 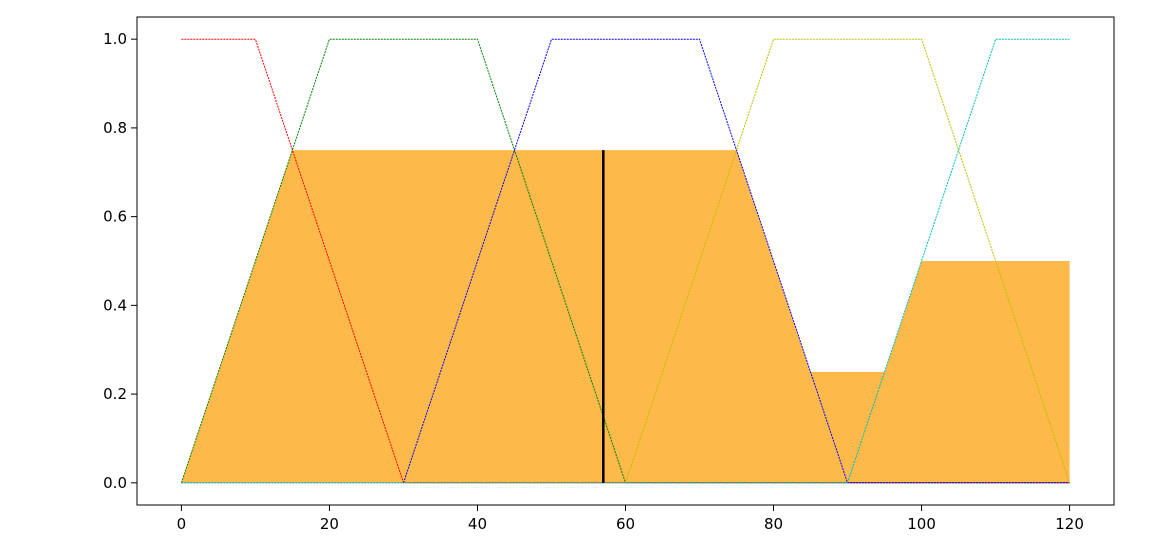 What do you see at coordinates (921, 524) in the screenshot?
I see `x-tick-label: 100` at bounding box center [921, 524].